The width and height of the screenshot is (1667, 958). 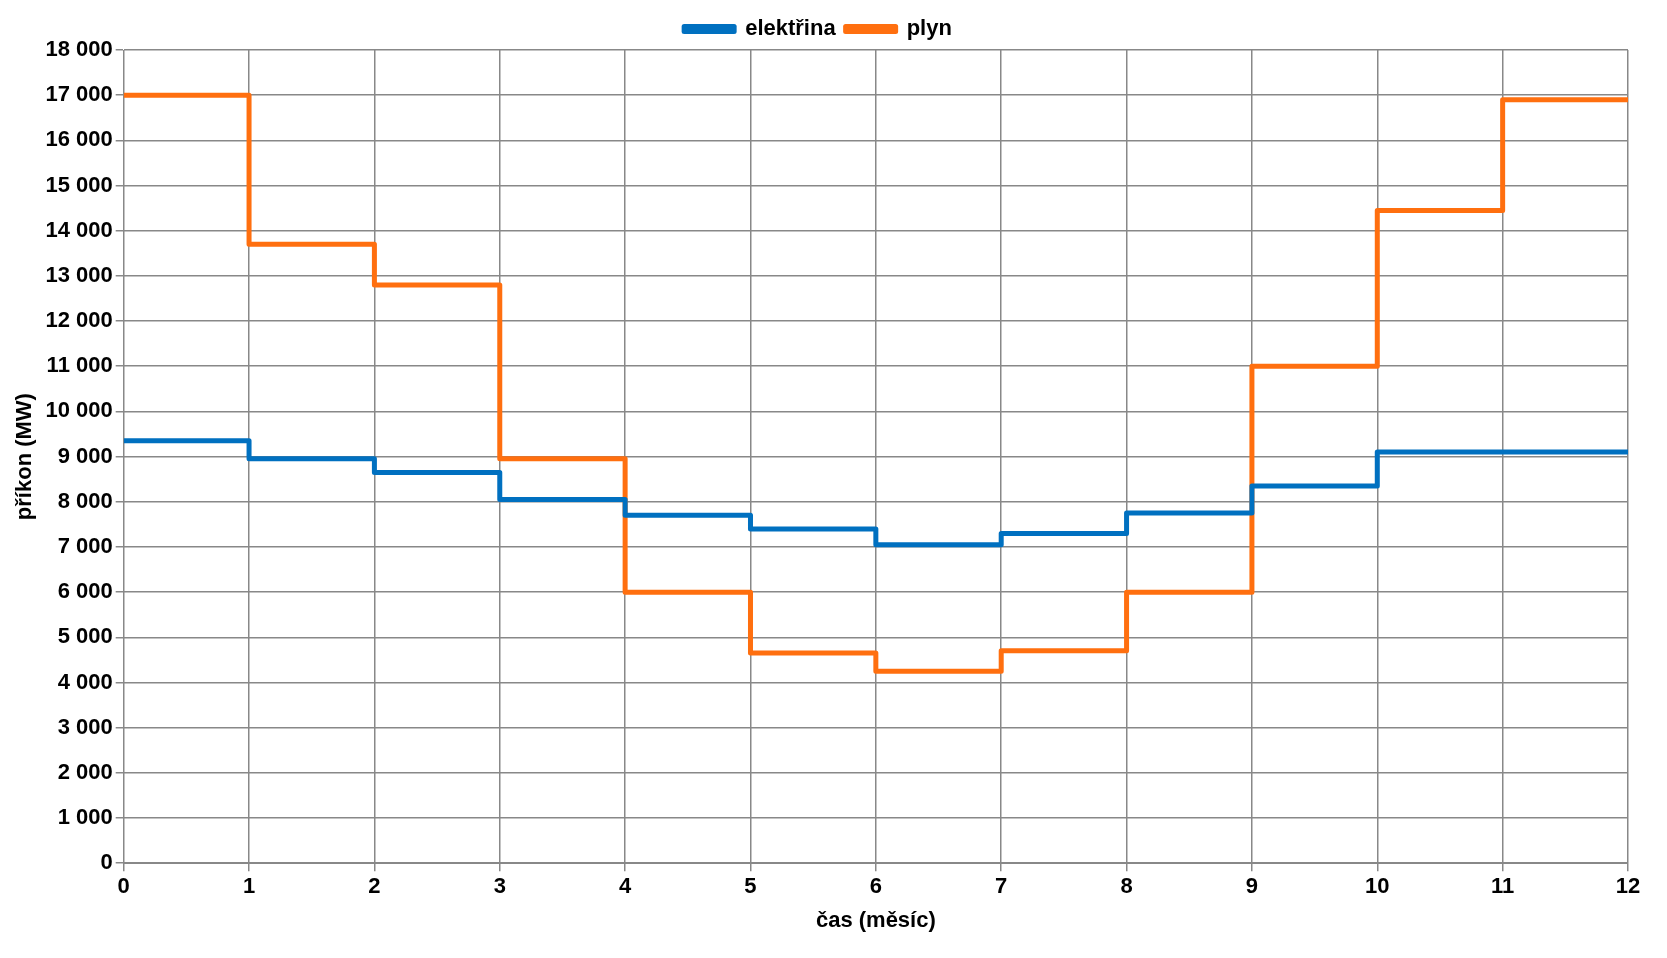 What do you see at coordinates (79, 184) in the screenshot?
I see `y-tick-label: 15 000` at bounding box center [79, 184].